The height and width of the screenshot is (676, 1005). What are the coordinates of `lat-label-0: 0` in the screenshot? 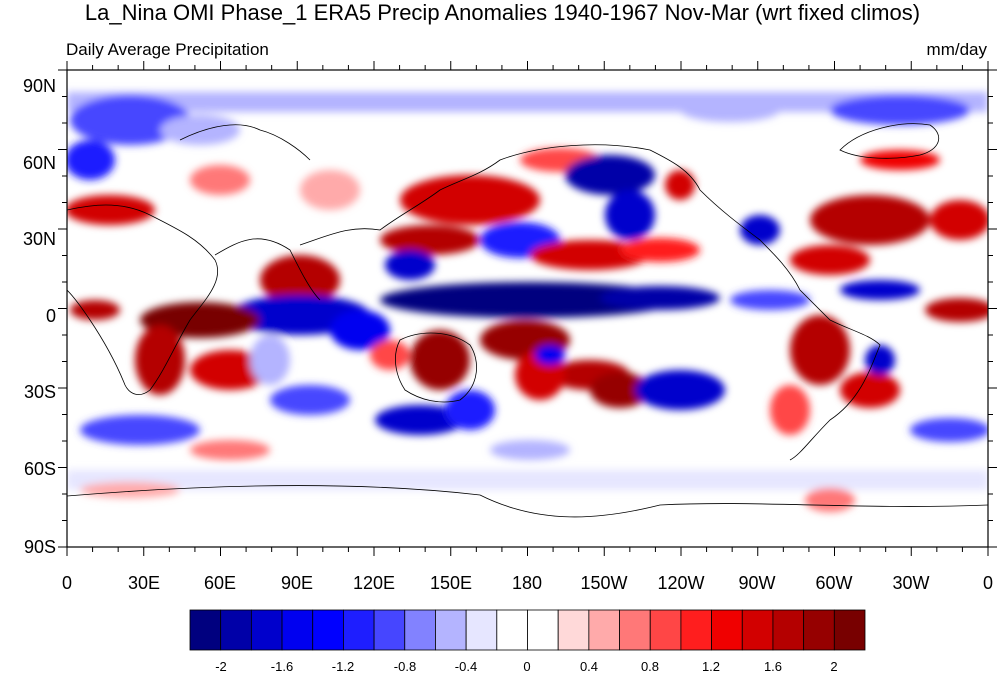 It's located at (51, 316).